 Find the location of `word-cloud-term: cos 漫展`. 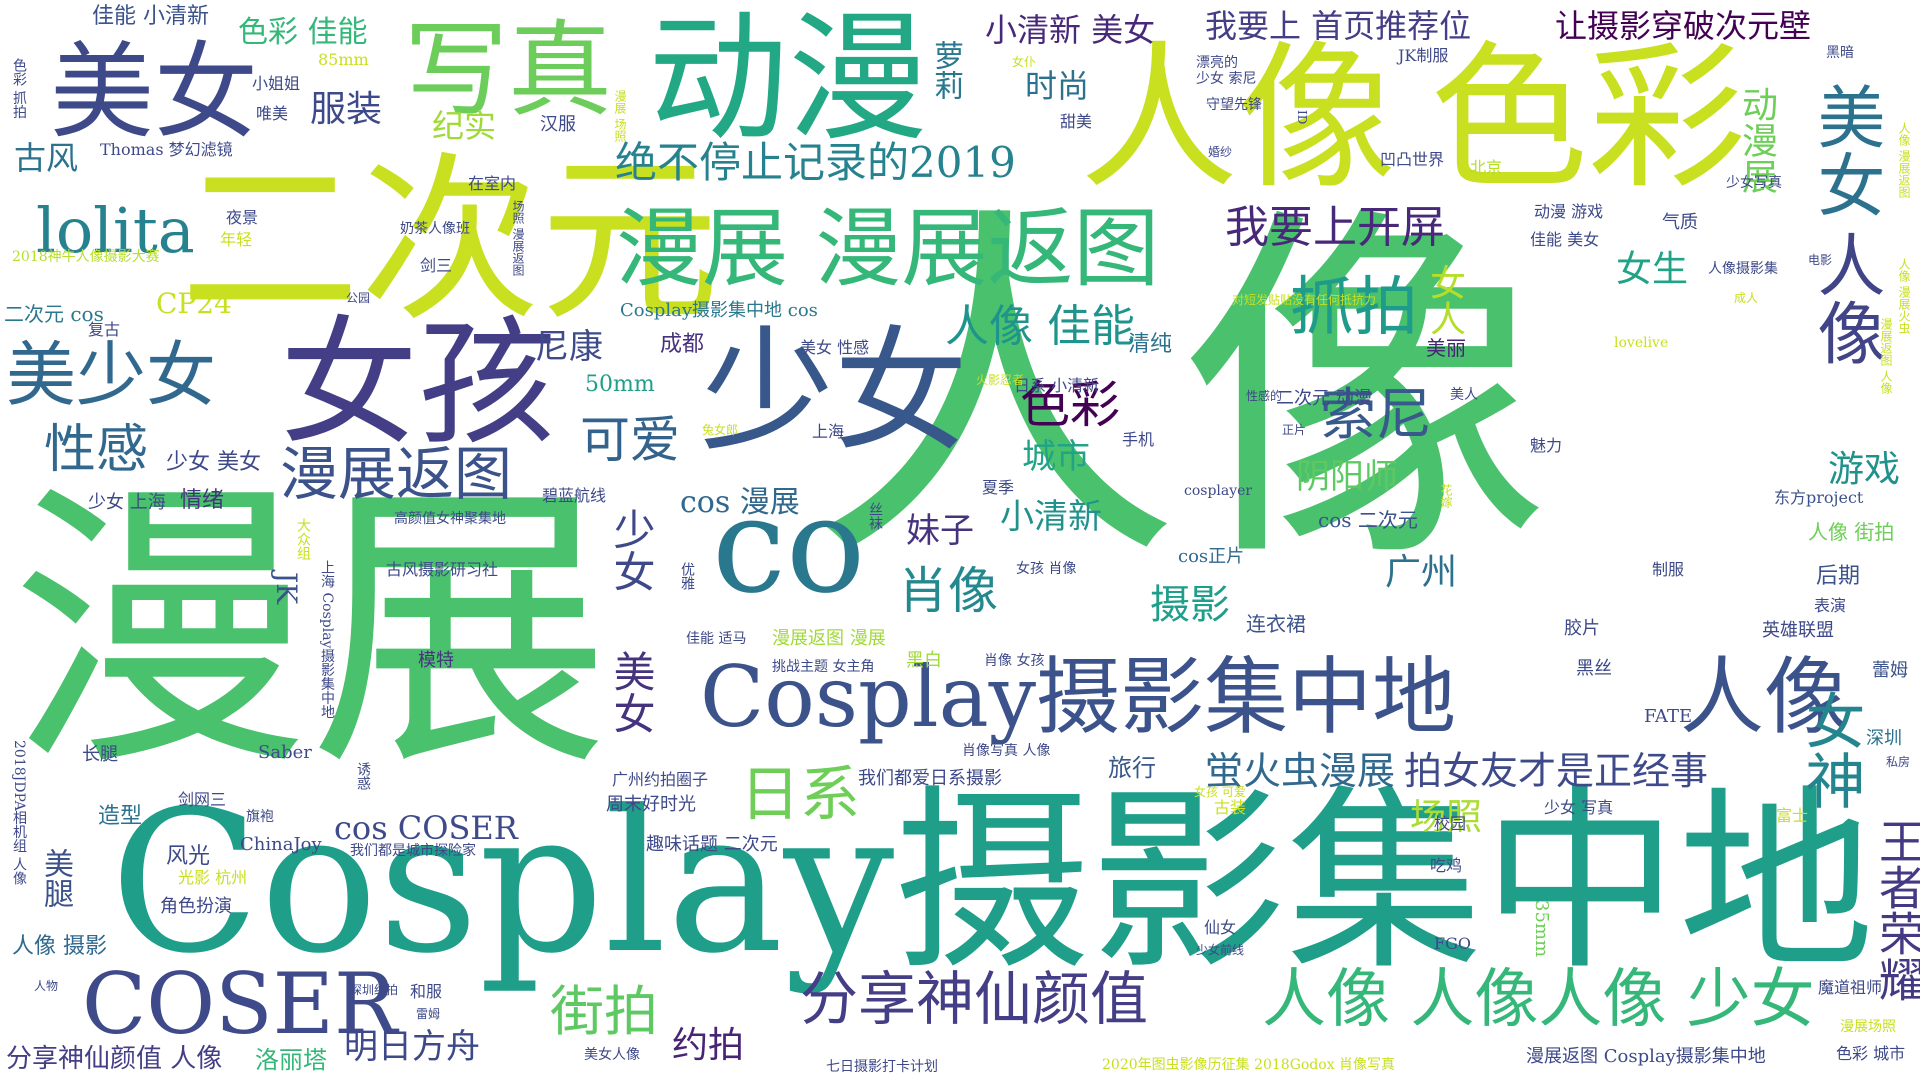

word-cloud-term: cos 漫展 is located at coordinates (740, 502).